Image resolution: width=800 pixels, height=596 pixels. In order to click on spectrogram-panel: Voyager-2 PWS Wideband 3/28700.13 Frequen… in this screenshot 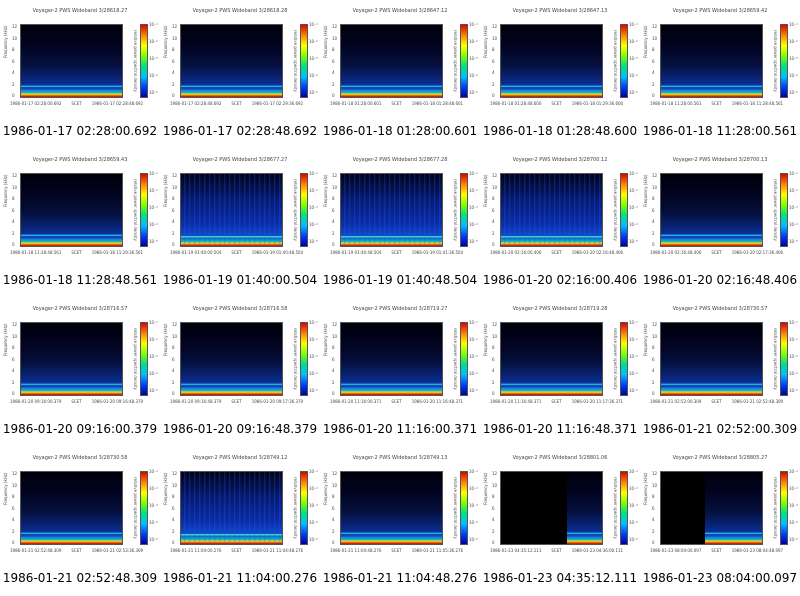, I will do `click(720, 223)`.